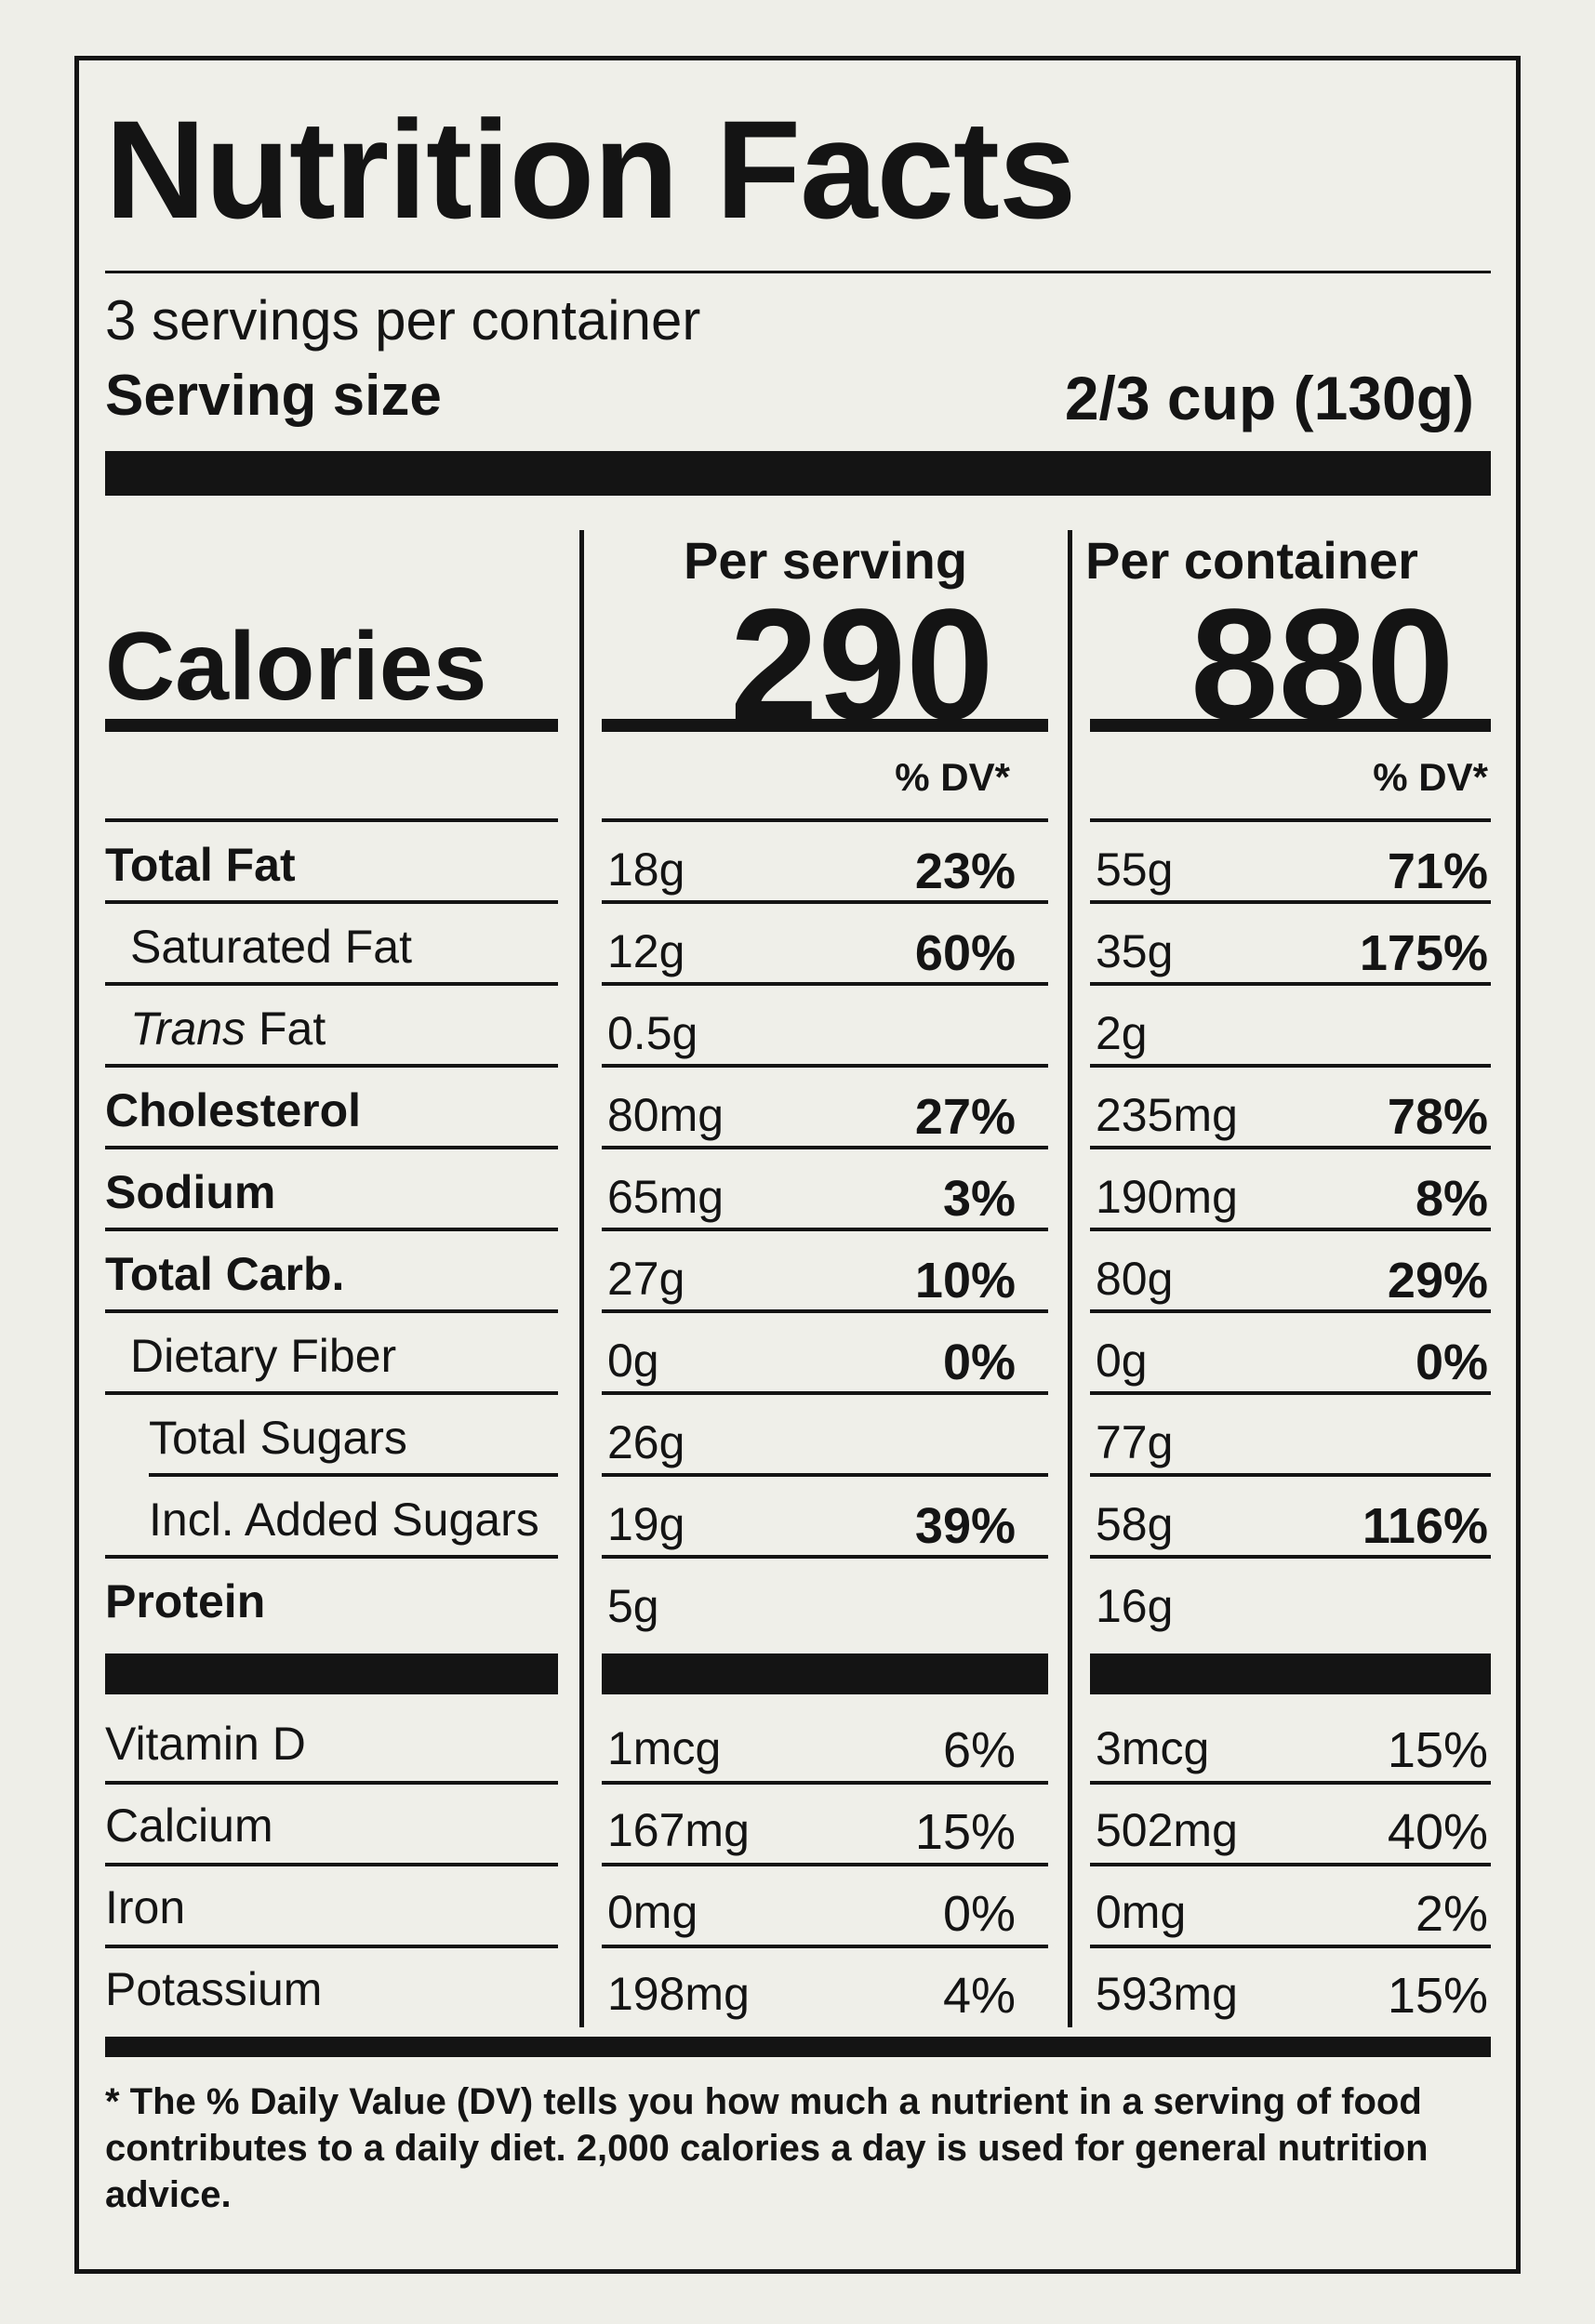 The height and width of the screenshot is (2324, 1595). What do you see at coordinates (965, 1280) in the screenshot?
I see `serving-dv: 10%` at bounding box center [965, 1280].